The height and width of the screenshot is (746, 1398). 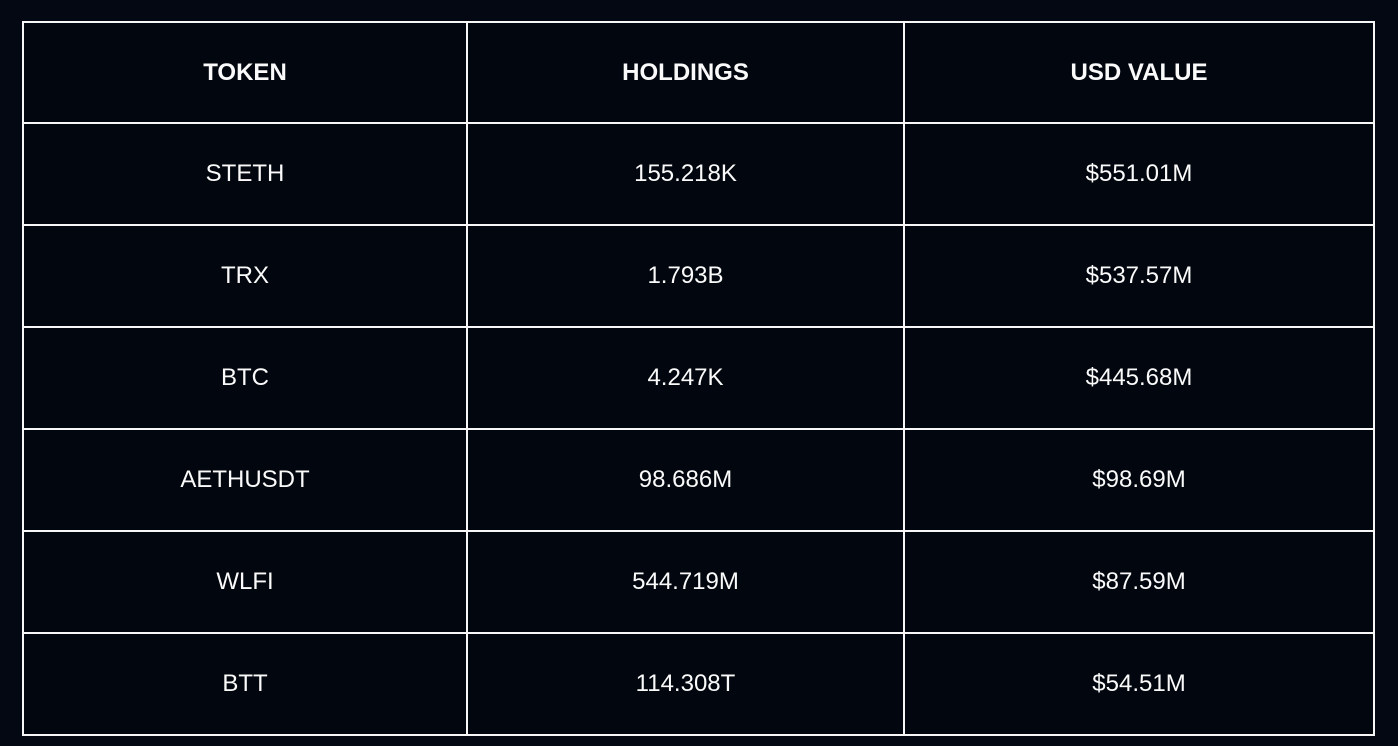 I want to click on table-row: BTC 4.247K $445.68M, so click(x=698, y=378).